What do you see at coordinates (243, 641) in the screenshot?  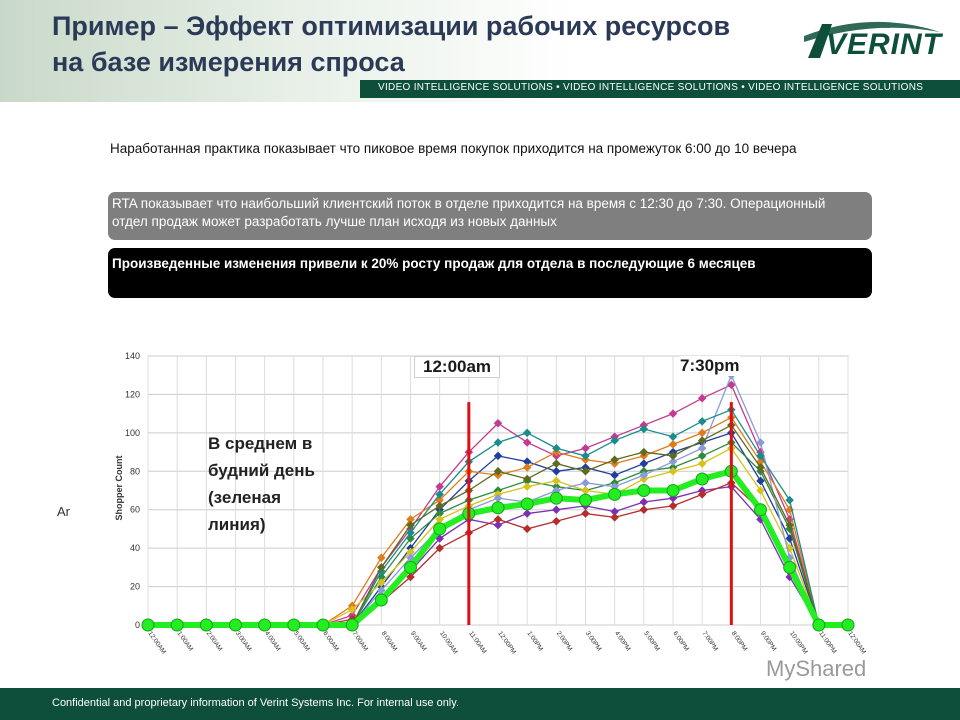 I see `x-tick-label: 3:00AM` at bounding box center [243, 641].